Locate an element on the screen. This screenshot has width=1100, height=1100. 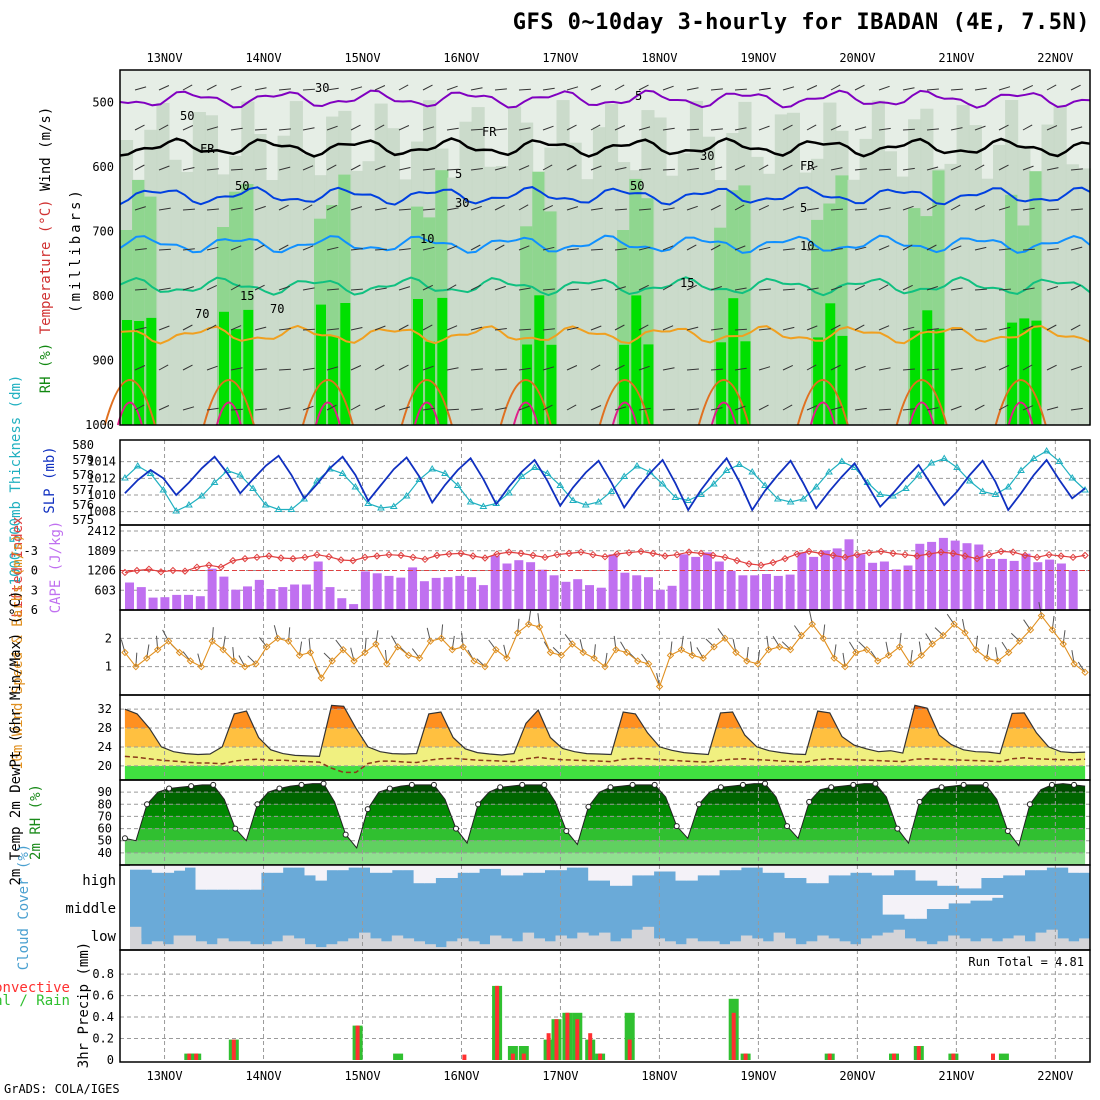
cloud-layer-label: high is located at coordinates (99, 881).